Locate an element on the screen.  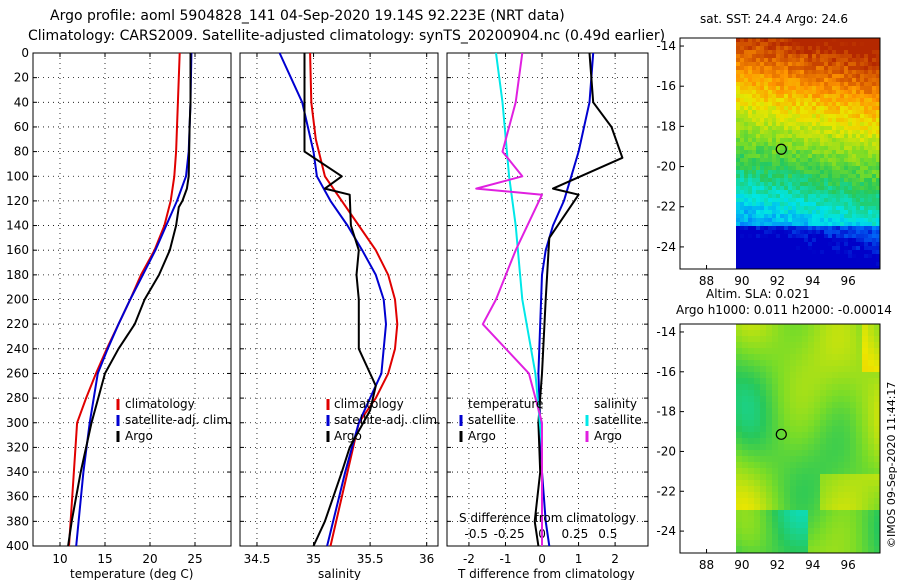
map-y-tick-label: -18 is located at coordinates (666, 126).